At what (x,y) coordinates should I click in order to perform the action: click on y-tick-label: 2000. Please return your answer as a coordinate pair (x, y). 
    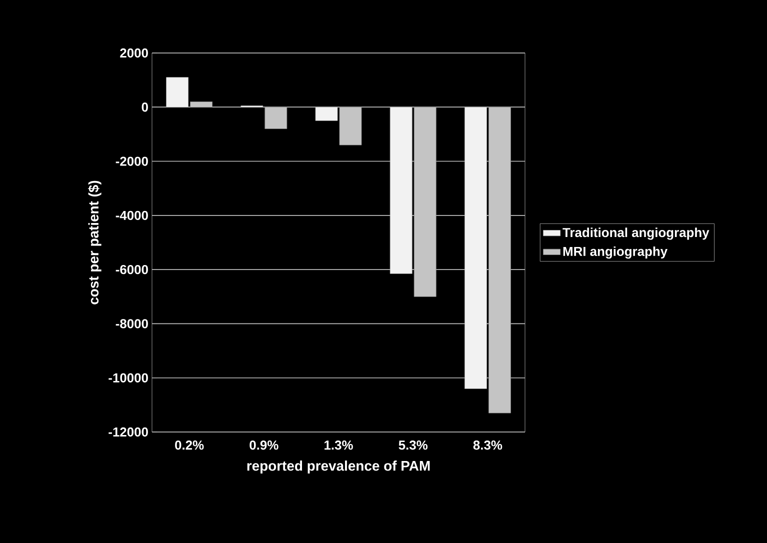
    Looking at the image, I should click on (134, 53).